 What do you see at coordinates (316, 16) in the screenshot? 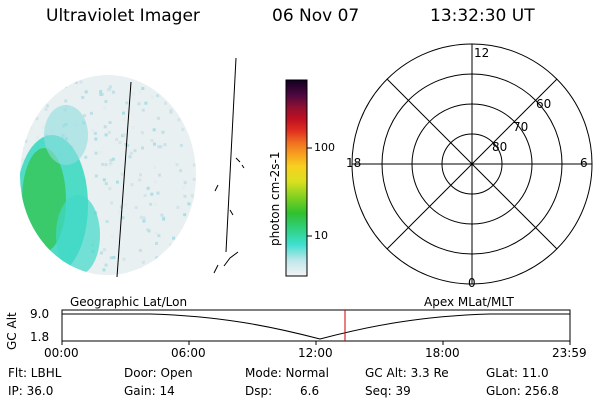
I see `date-label: 06 Nov 07` at bounding box center [316, 16].